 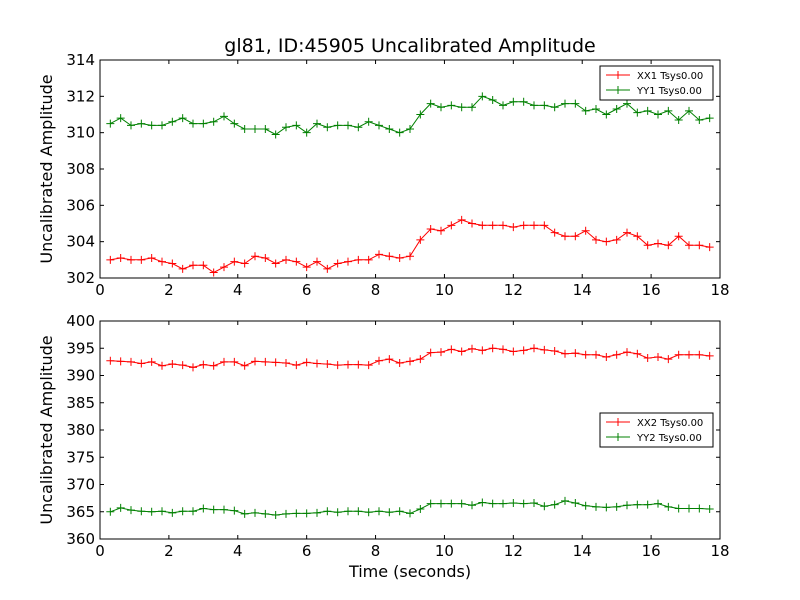 I want to click on x-tick-label: 6, so click(x=307, y=290).